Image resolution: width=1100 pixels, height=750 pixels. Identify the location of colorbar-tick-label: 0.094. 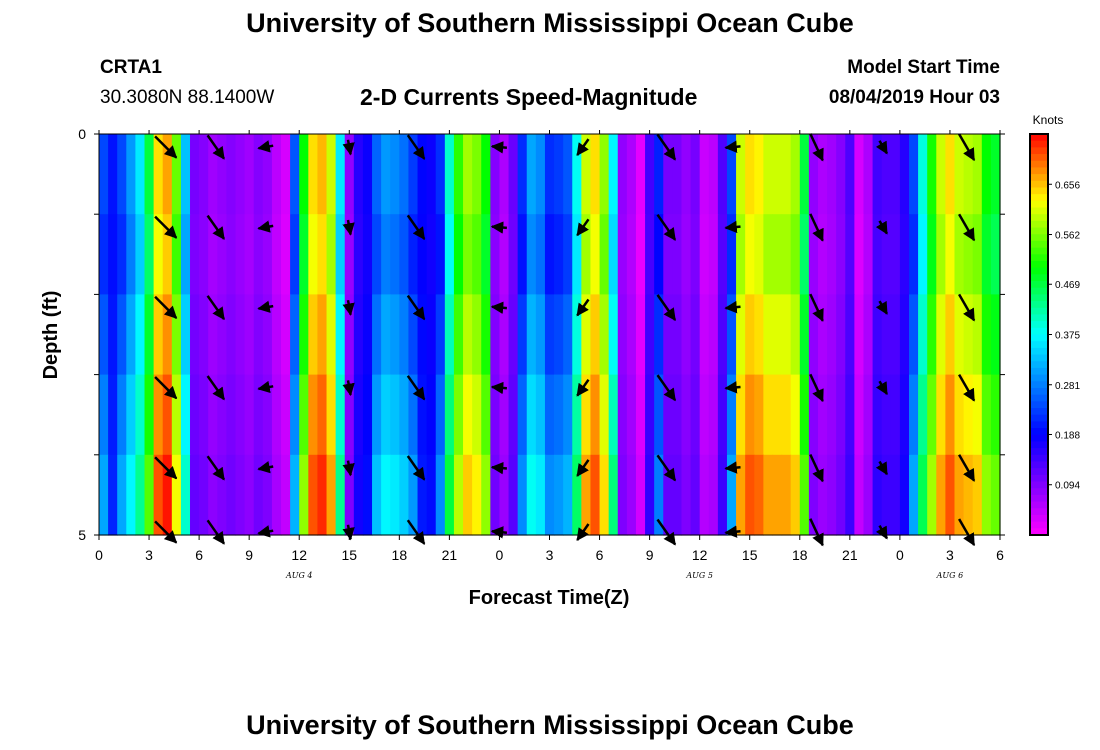
(1067, 486).